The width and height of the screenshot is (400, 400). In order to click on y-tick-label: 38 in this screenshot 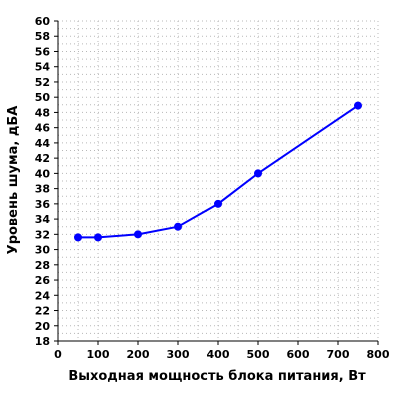, I will do `click(42, 189)`.